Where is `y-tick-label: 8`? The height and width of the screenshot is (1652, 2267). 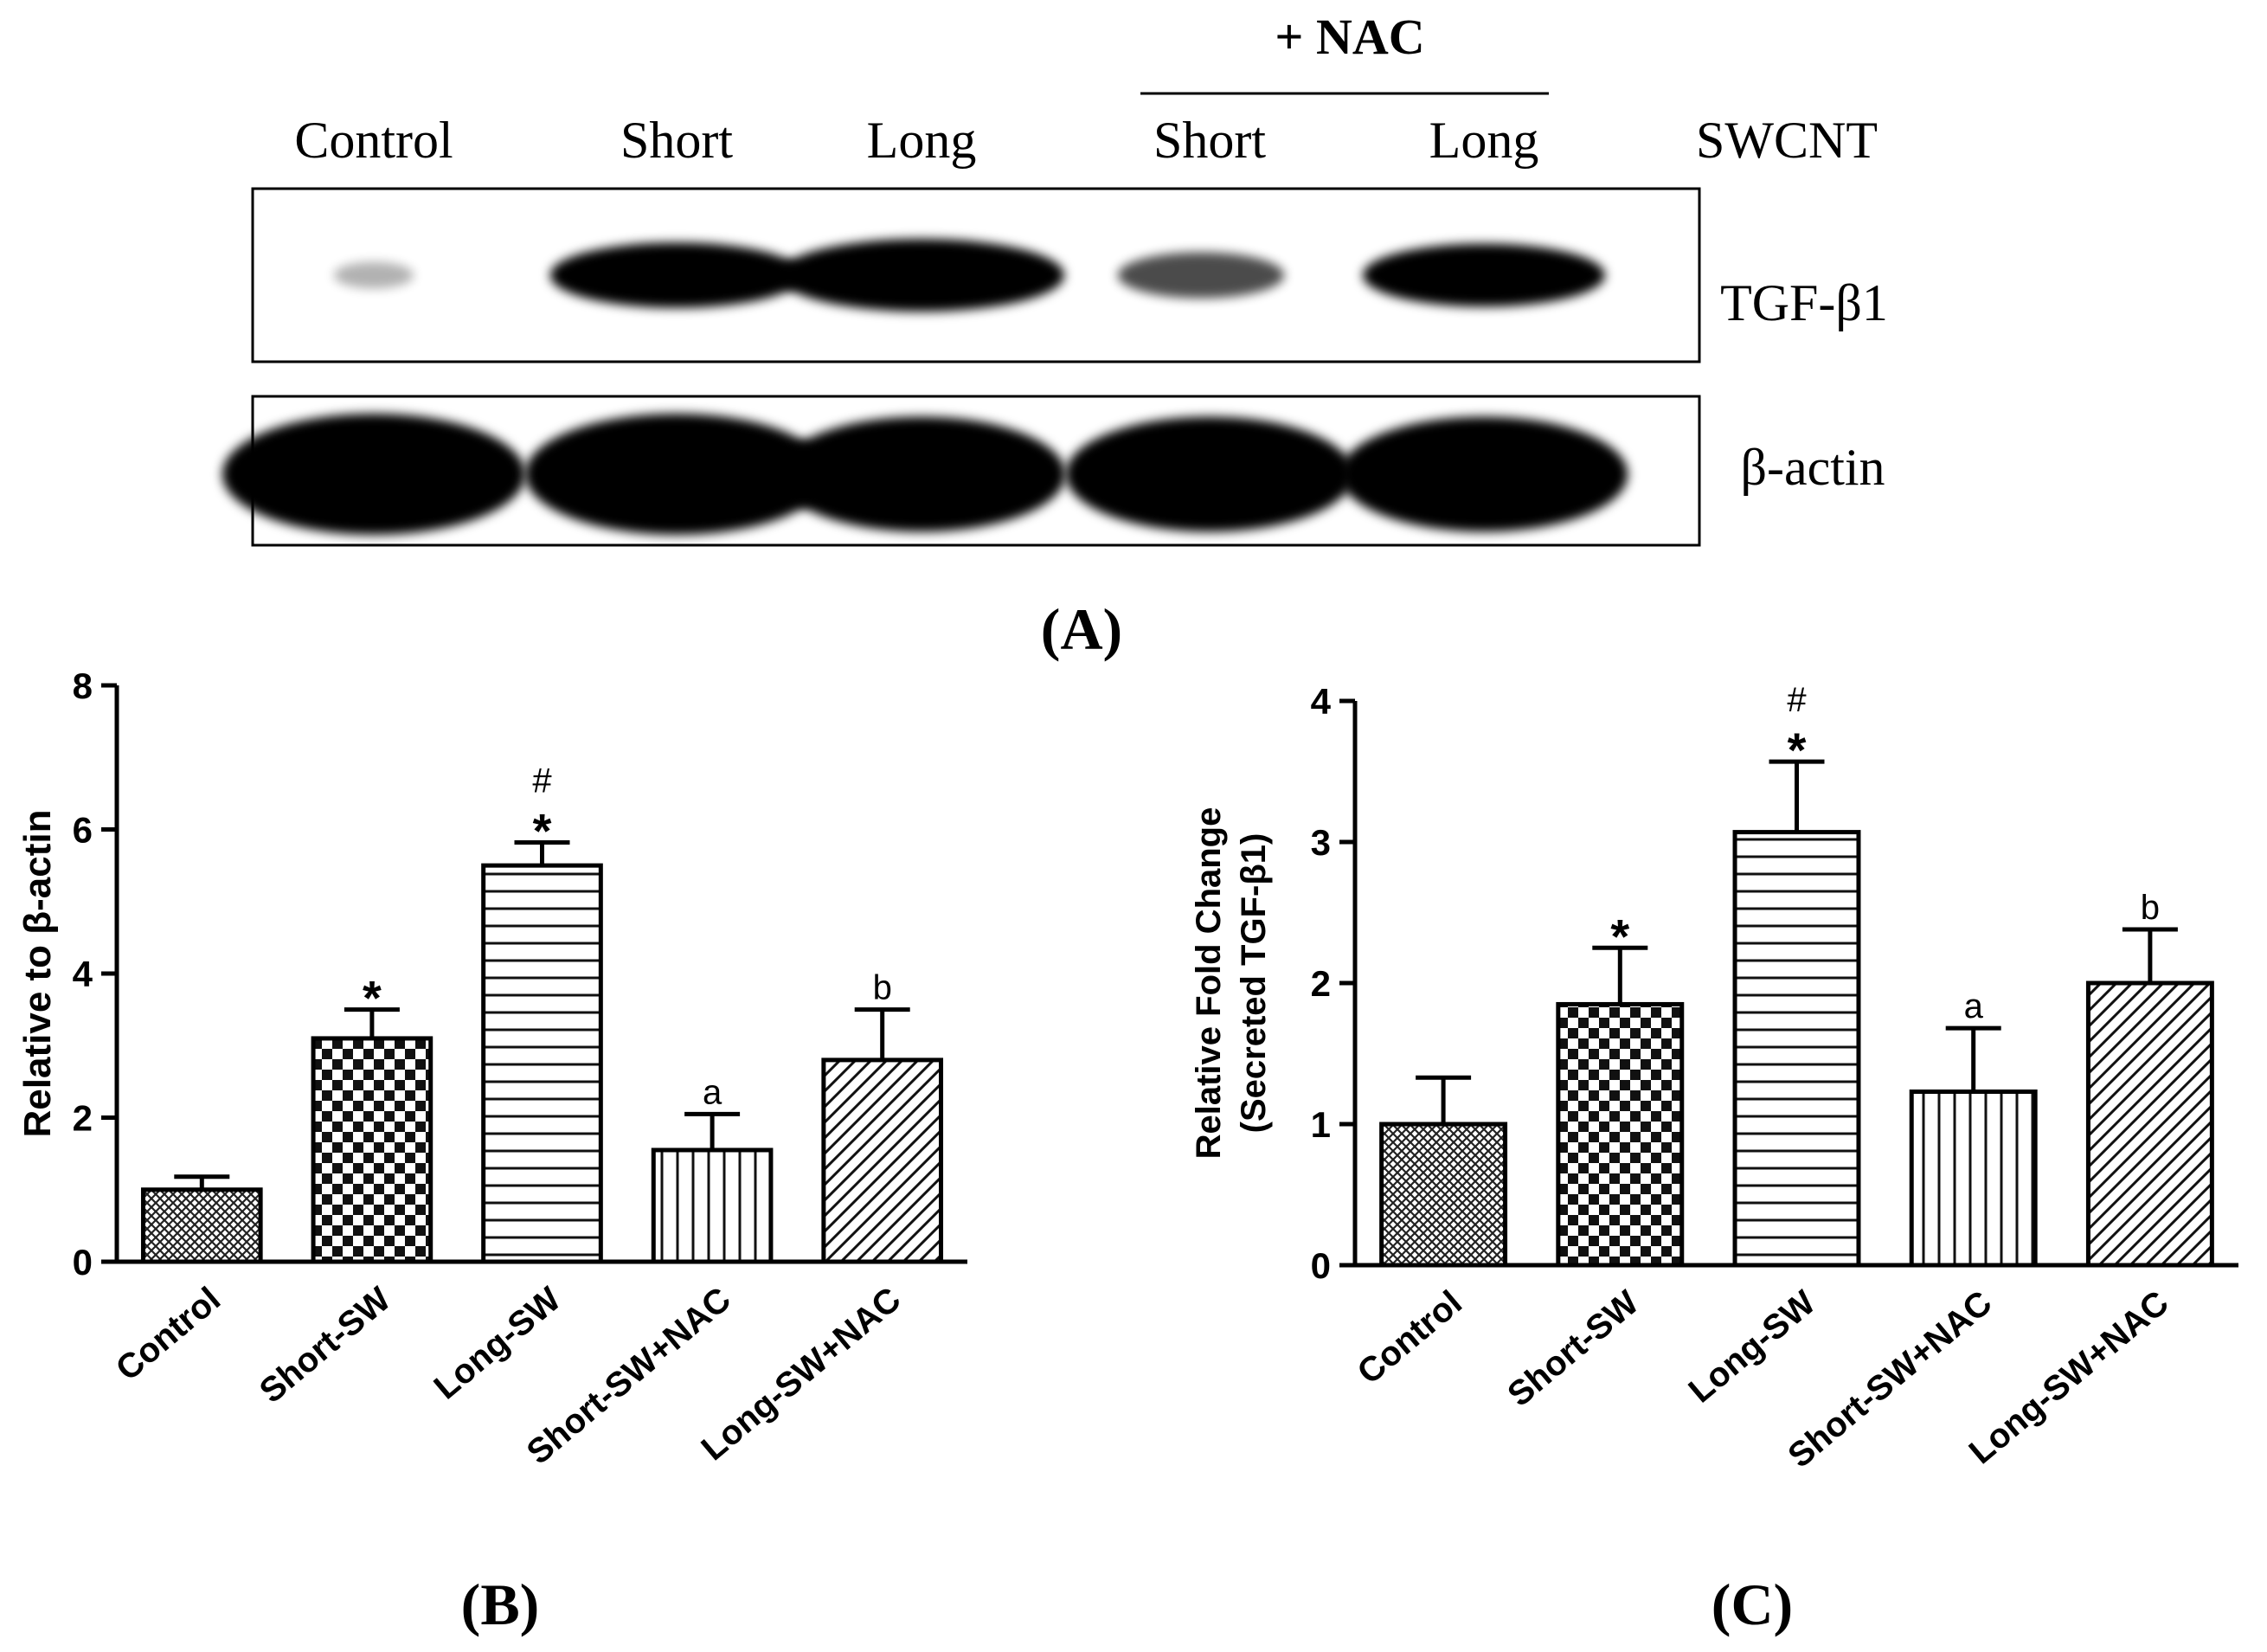 y-tick-label: 8 is located at coordinates (83, 685).